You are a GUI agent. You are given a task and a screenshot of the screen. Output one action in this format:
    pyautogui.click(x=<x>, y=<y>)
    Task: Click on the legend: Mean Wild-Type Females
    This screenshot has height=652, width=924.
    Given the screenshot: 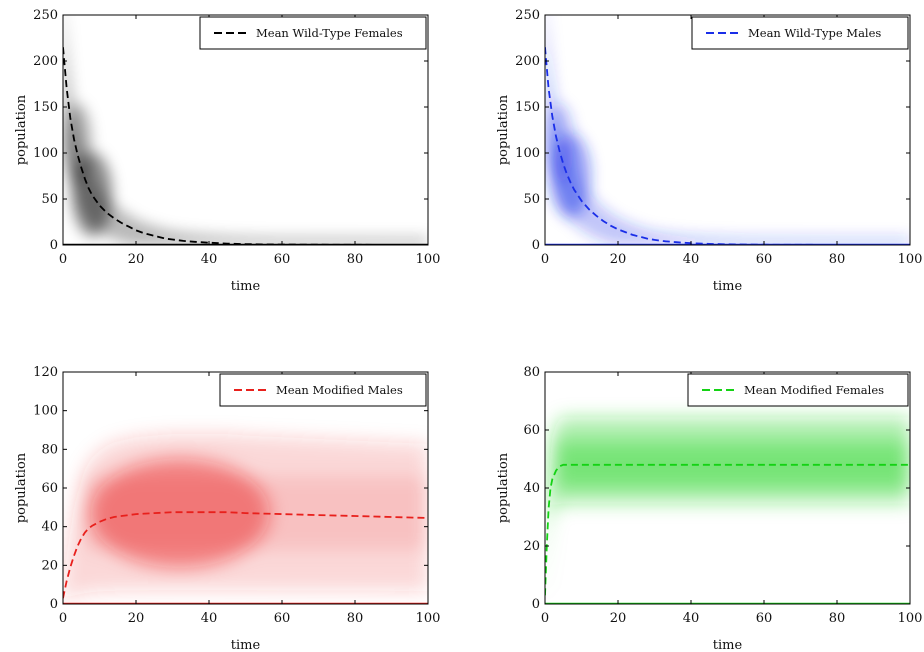 What is the action you would take?
    pyautogui.click(x=313, y=33)
    